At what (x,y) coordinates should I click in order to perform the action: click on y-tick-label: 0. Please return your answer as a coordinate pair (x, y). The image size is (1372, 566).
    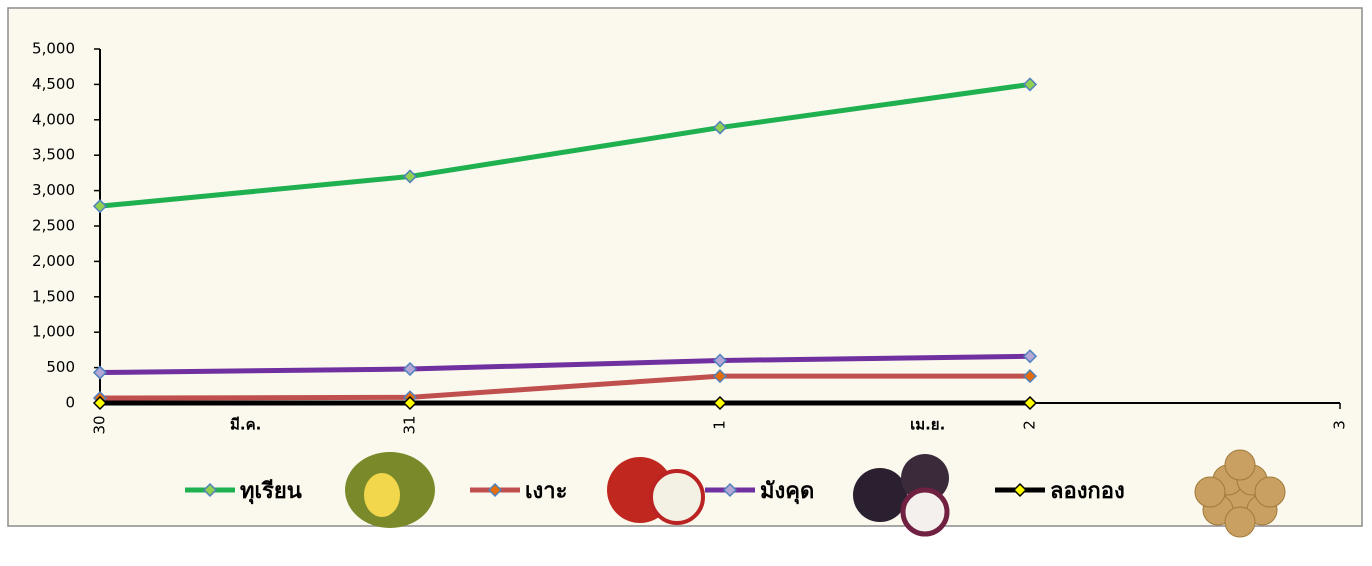
    Looking at the image, I should click on (70, 403).